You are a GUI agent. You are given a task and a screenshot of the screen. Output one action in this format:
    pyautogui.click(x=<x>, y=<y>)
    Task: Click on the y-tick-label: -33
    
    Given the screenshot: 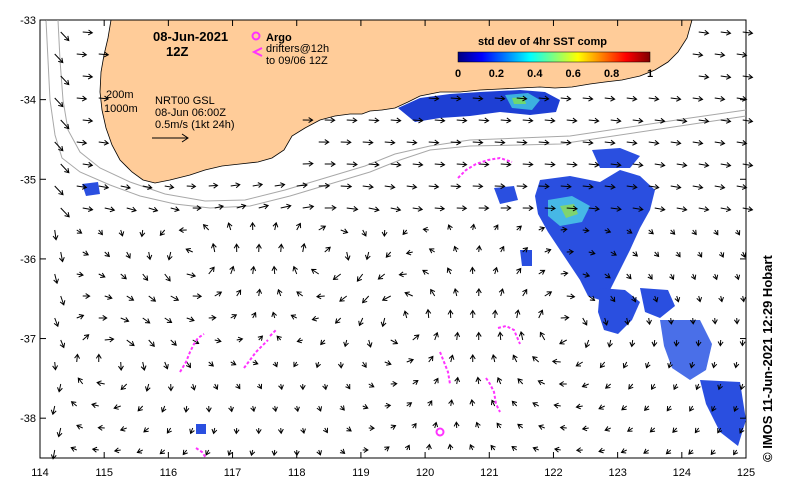 What is the action you would take?
    pyautogui.click(x=28, y=21)
    